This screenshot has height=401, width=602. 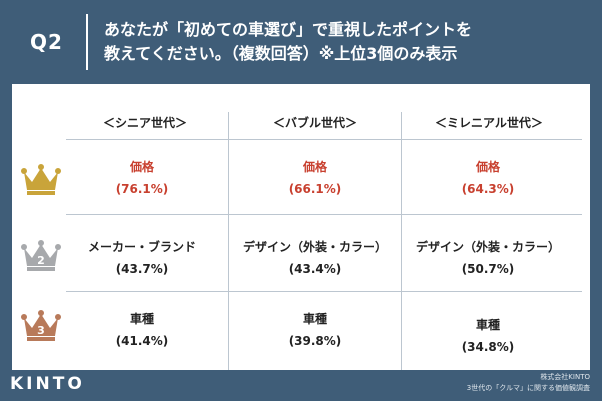 What do you see at coordinates (488, 336) in the screenshot?
I see `rank3-millennial: 車種 (34.8%)` at bounding box center [488, 336].